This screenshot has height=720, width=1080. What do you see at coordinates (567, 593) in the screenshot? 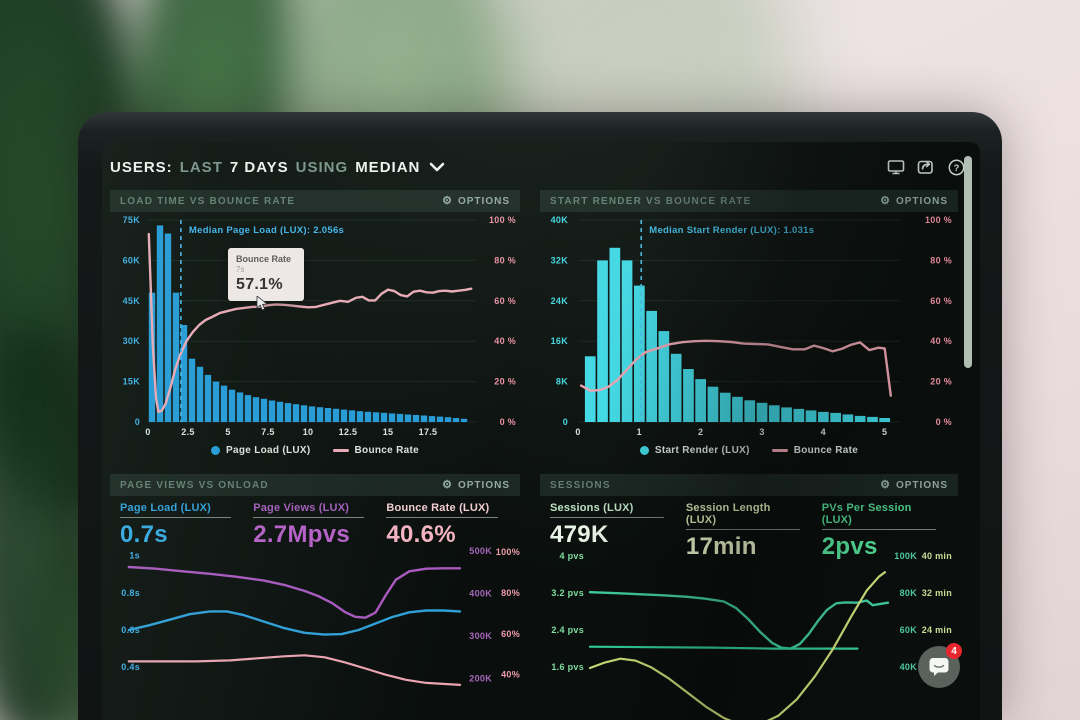
I see `svg-text: 3.2 pvs` at bounding box center [567, 593].